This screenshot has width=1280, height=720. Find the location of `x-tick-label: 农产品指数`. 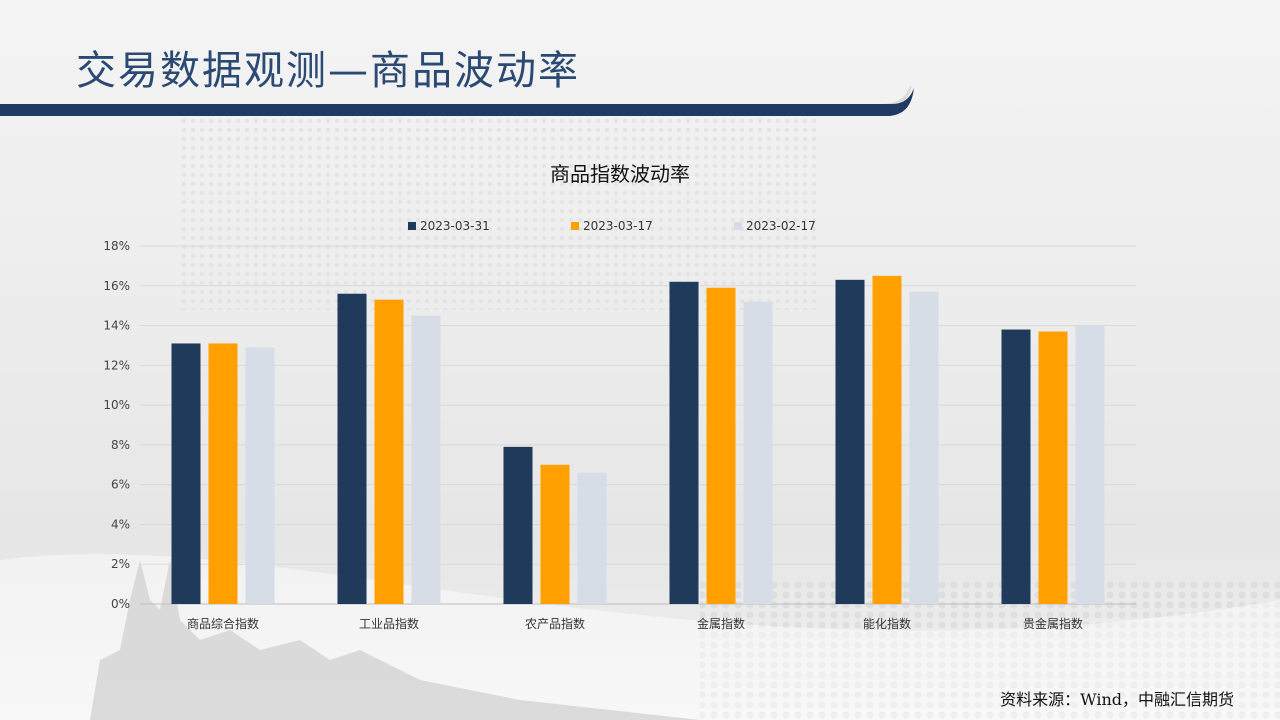

x-tick-label: 农产品指数 is located at coordinates (555, 623).